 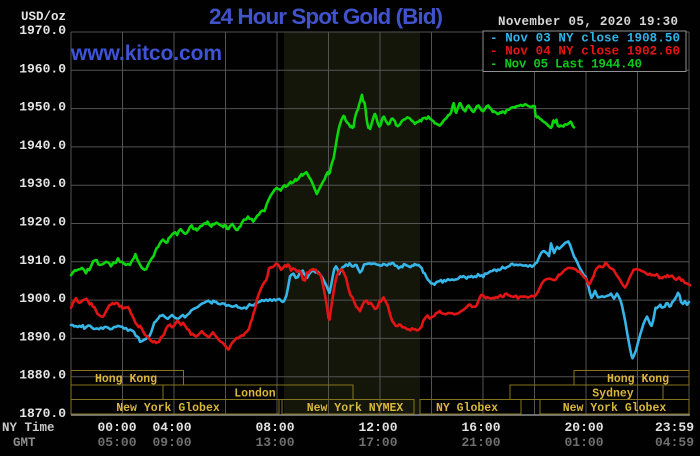 What do you see at coordinates (274, 442) in the screenshot?
I see `svg-text: 13:00` at bounding box center [274, 442].